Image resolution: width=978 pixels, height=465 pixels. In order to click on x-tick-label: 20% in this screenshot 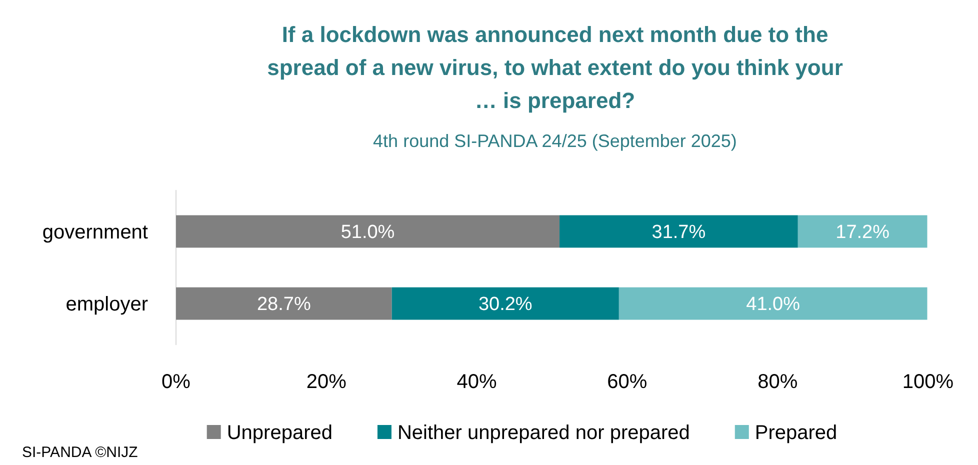, I will do `click(326, 382)`.